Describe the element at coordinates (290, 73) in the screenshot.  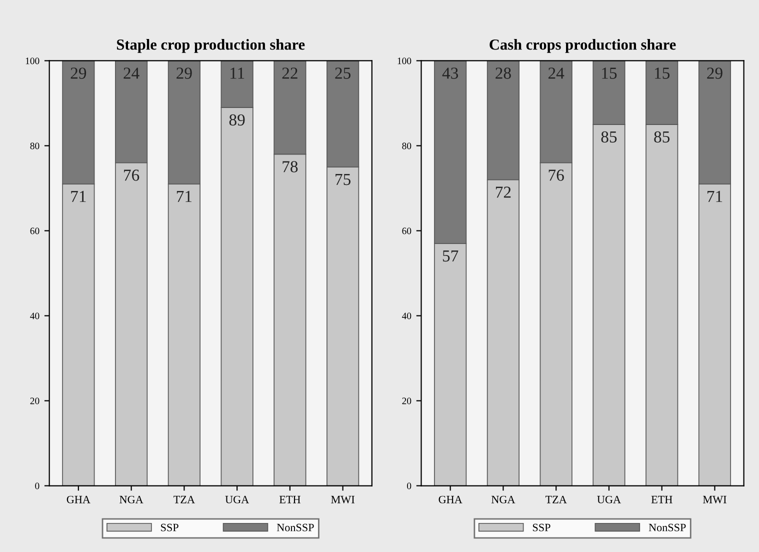
I see `data-label: 22` at that location.